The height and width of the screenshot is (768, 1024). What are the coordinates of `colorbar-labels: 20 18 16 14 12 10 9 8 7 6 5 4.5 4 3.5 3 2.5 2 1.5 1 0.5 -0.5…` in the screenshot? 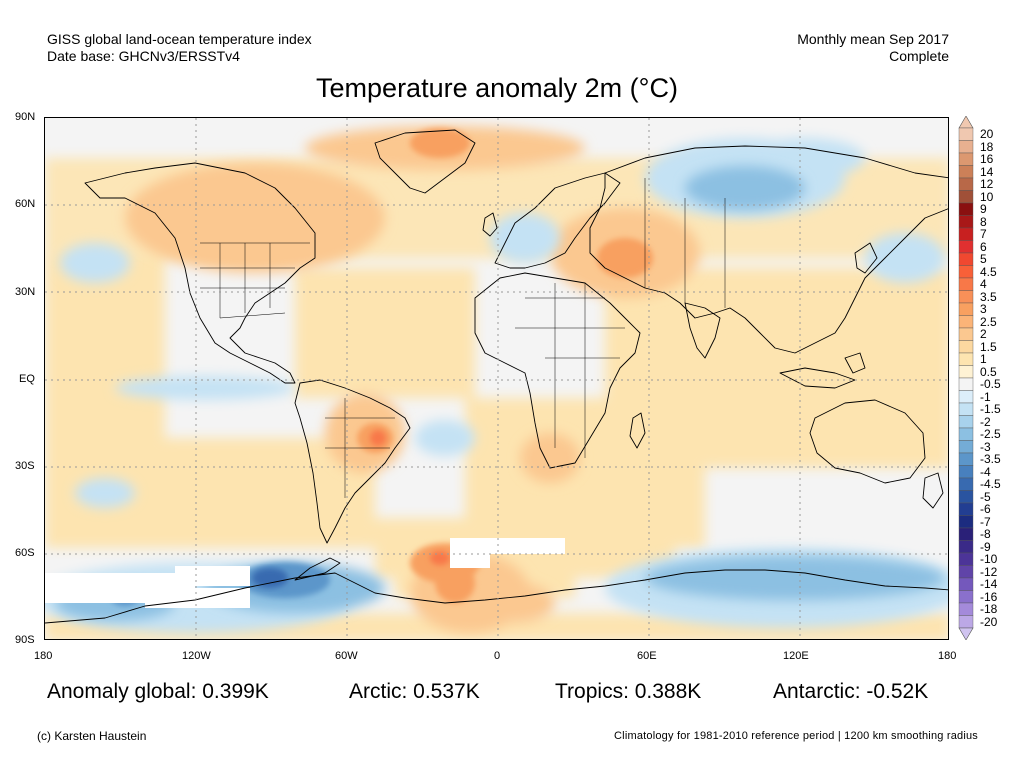 It's located at (1000, 378).